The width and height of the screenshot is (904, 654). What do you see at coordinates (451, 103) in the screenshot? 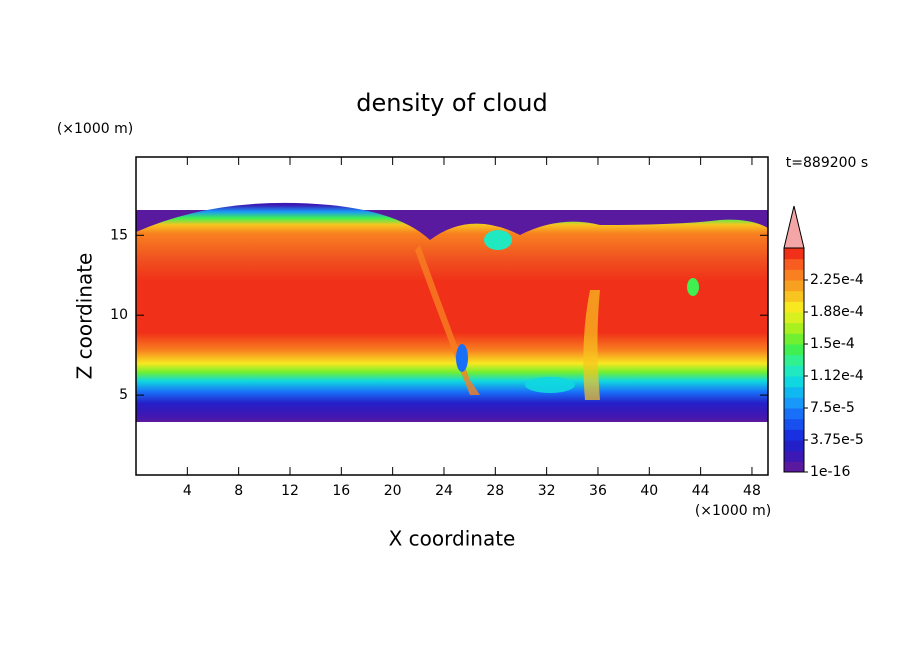
I see `chart-title: density of cloud` at bounding box center [451, 103].